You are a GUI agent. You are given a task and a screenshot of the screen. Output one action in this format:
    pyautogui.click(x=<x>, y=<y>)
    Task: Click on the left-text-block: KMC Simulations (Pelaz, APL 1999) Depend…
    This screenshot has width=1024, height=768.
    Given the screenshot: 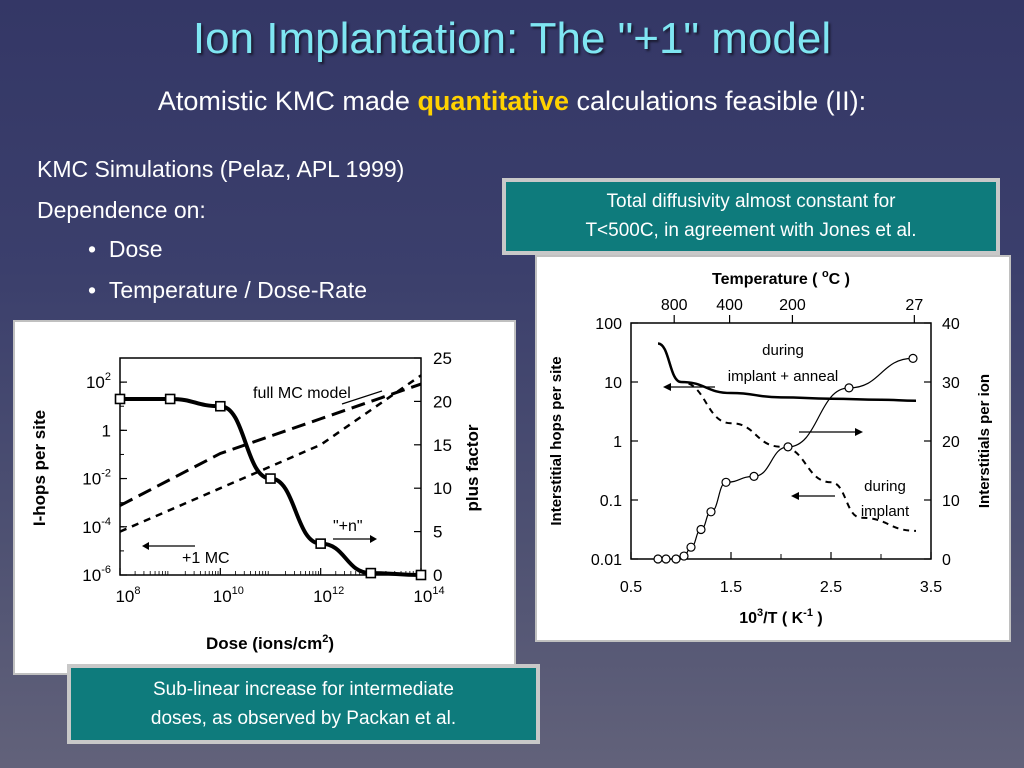 What is the action you would take?
    pyautogui.click(x=220, y=195)
    